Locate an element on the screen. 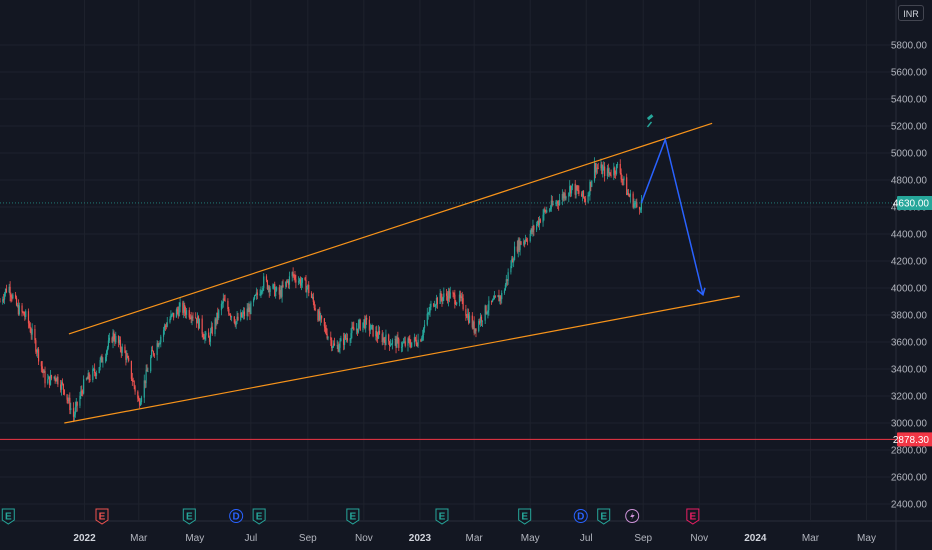  time-tick-label: Jul is located at coordinates (586, 538).